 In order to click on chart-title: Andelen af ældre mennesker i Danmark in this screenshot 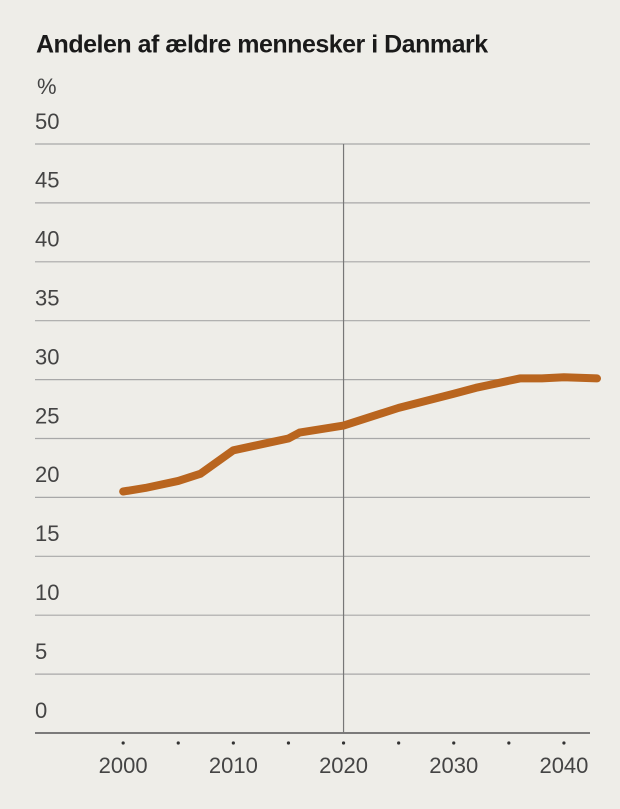, I will do `click(262, 45)`.